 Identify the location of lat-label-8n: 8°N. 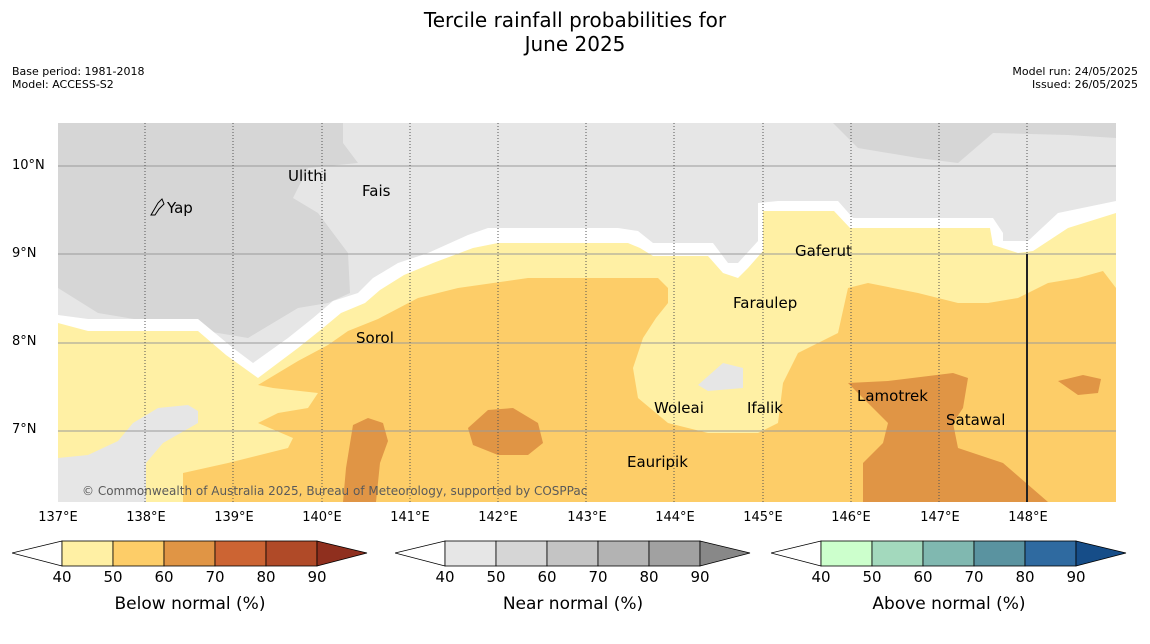
(24, 341).